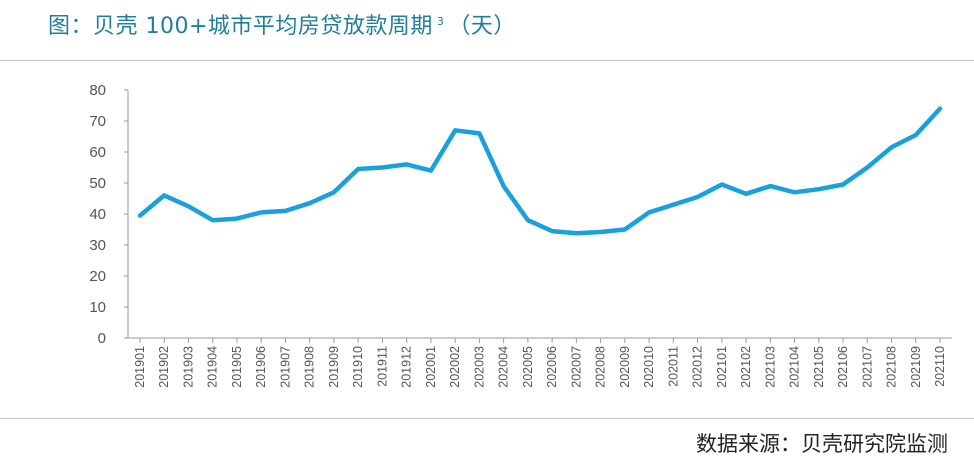 This screenshot has height=468, width=974. What do you see at coordinates (722, 367) in the screenshot?
I see `x-tick-label: 202101` at bounding box center [722, 367].